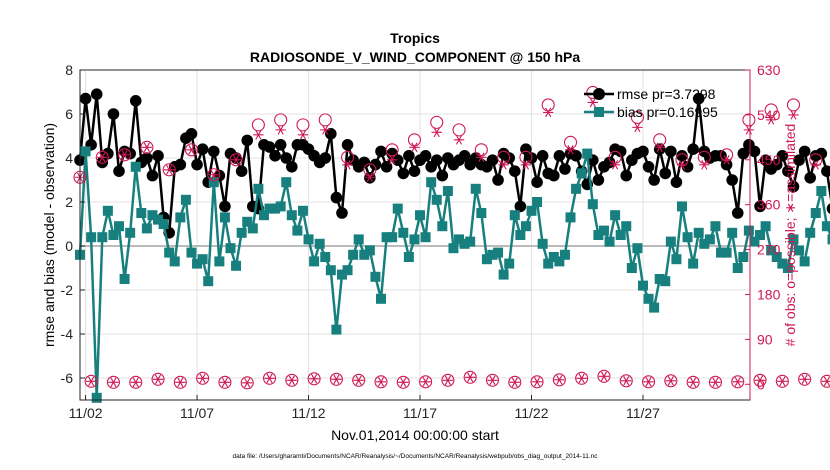 The height and width of the screenshot is (470, 830). What do you see at coordinates (769, 250) in the screenshot?
I see `y-tick-label-right: 270` at bounding box center [769, 250].